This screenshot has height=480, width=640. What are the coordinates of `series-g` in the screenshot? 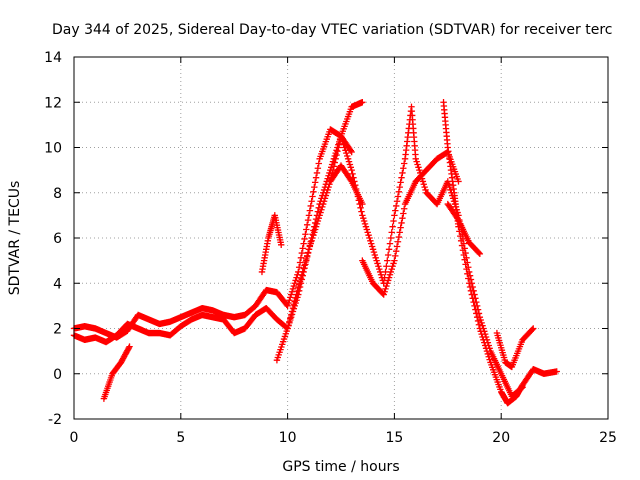 It's located at (410, 223).